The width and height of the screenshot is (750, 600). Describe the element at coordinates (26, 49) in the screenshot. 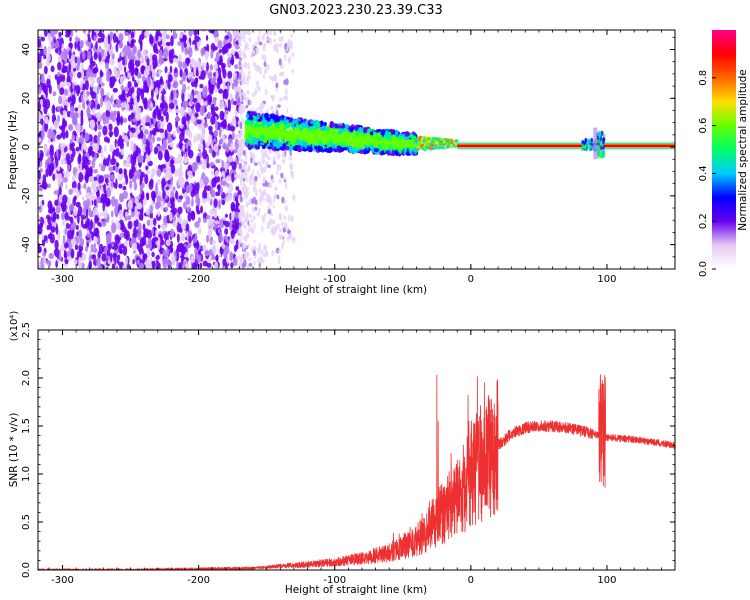

I see `y-tick-label: 40` at that location.